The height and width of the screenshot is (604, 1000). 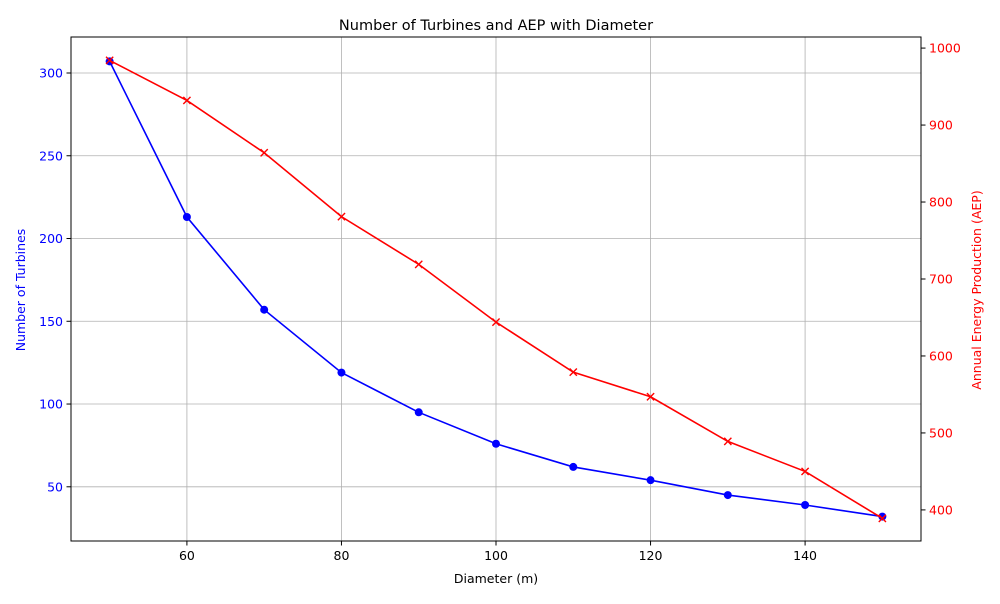 What do you see at coordinates (941, 509) in the screenshot?
I see `right-y-tick-label: 400` at bounding box center [941, 509].